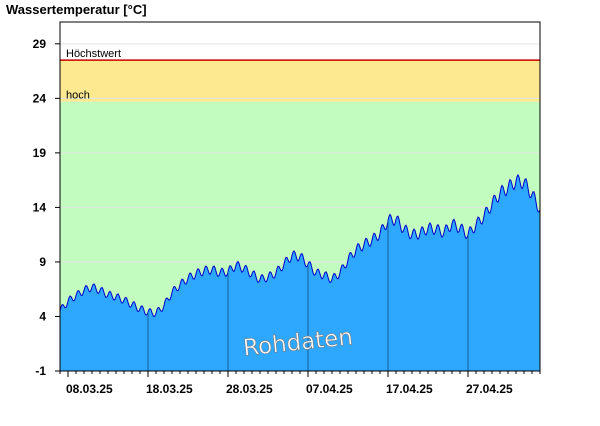 This screenshot has width=600, height=426. I want to click on y-tick-label: -1, so click(40, 371).